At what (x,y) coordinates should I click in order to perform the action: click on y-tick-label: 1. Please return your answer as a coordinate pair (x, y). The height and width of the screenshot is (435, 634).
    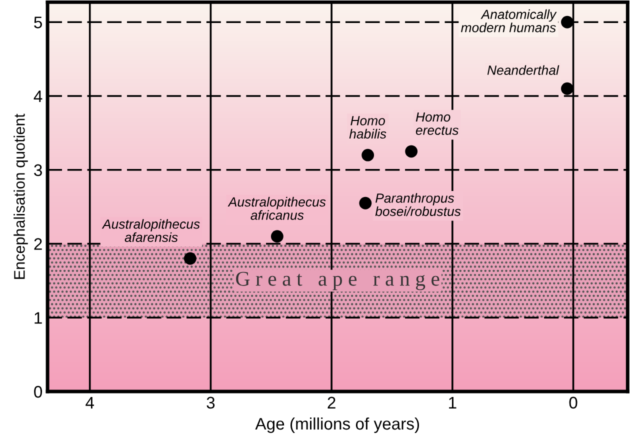
    Looking at the image, I should click on (38, 318).